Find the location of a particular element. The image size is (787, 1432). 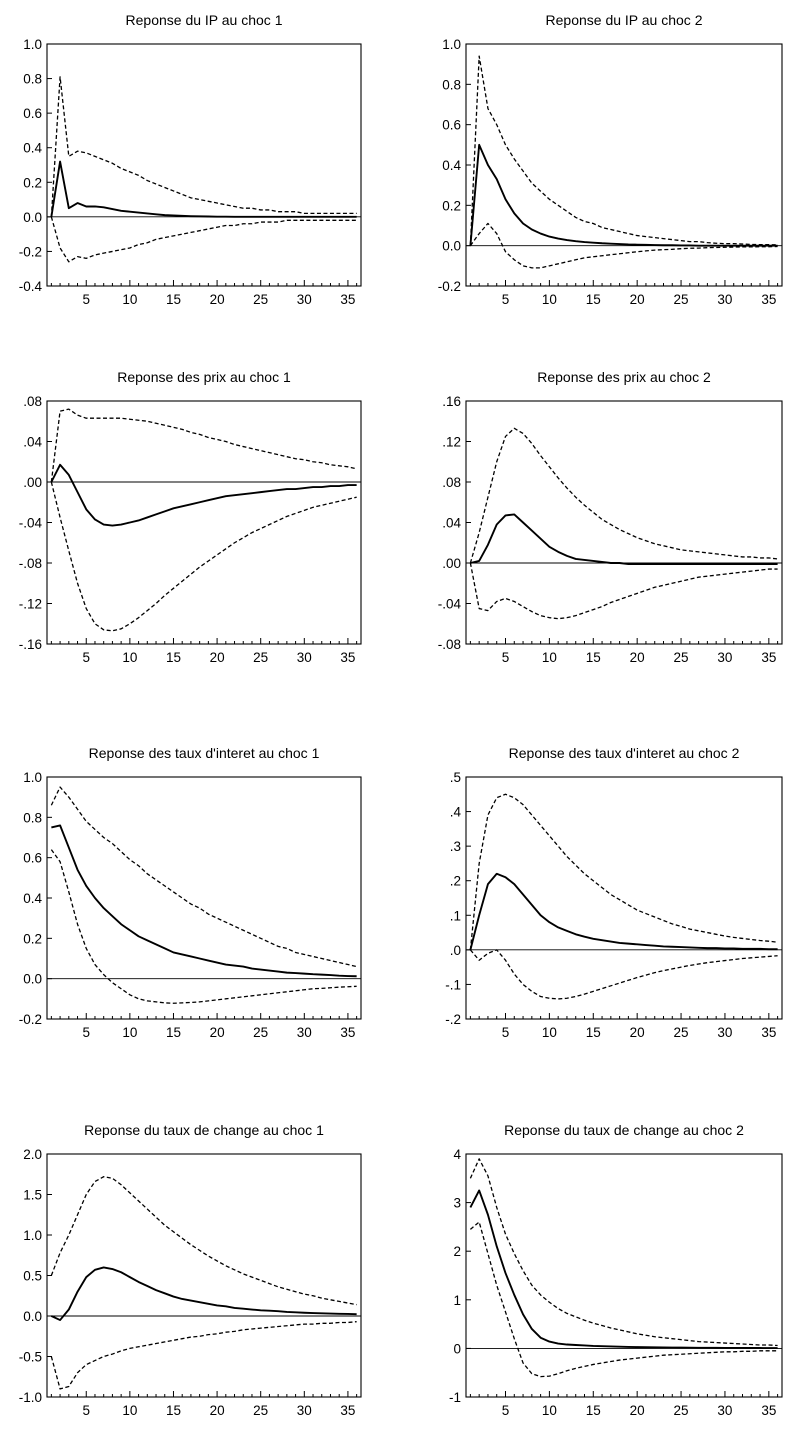

y-tick-label: 2.0 is located at coordinates (32, 1154).